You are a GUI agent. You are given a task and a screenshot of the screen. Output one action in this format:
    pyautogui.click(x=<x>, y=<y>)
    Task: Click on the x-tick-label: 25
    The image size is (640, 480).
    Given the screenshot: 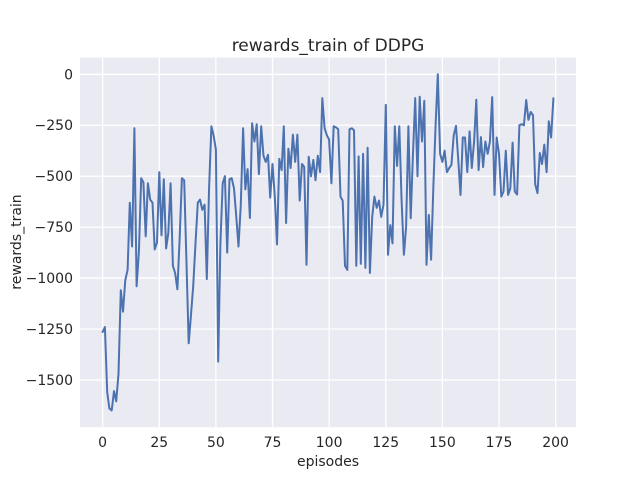 What is the action you would take?
    pyautogui.click(x=159, y=443)
    